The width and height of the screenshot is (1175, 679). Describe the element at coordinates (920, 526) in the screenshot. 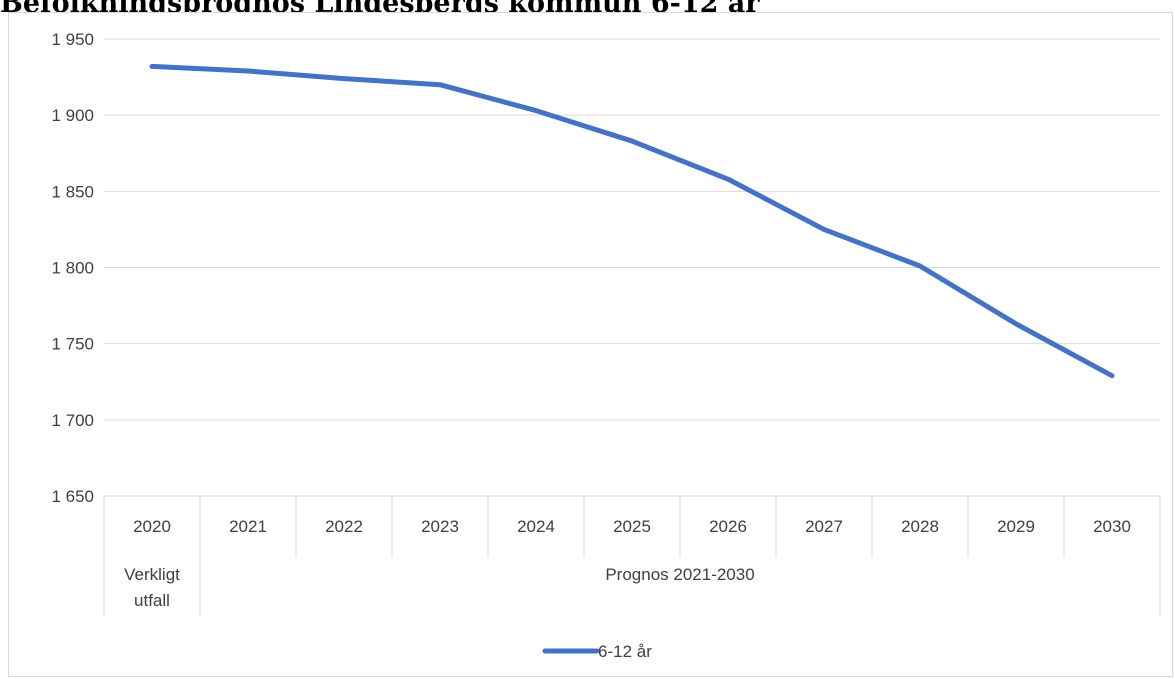

I see `x-tick-label: 2028` at that location.